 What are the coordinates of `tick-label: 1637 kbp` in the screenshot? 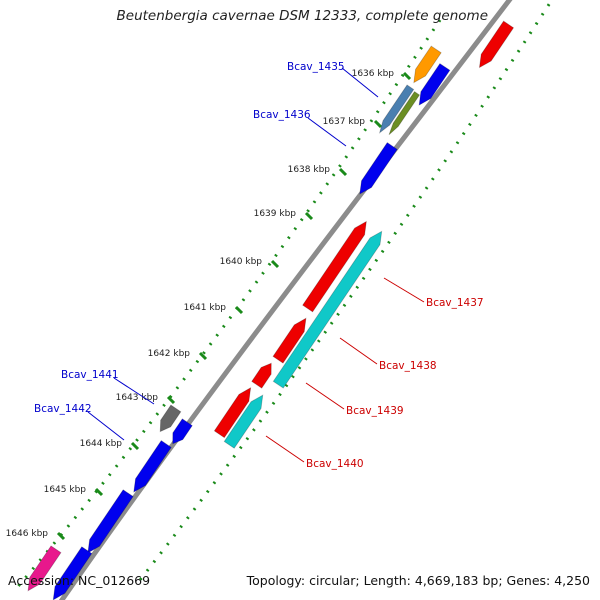 It's located at (344, 122).